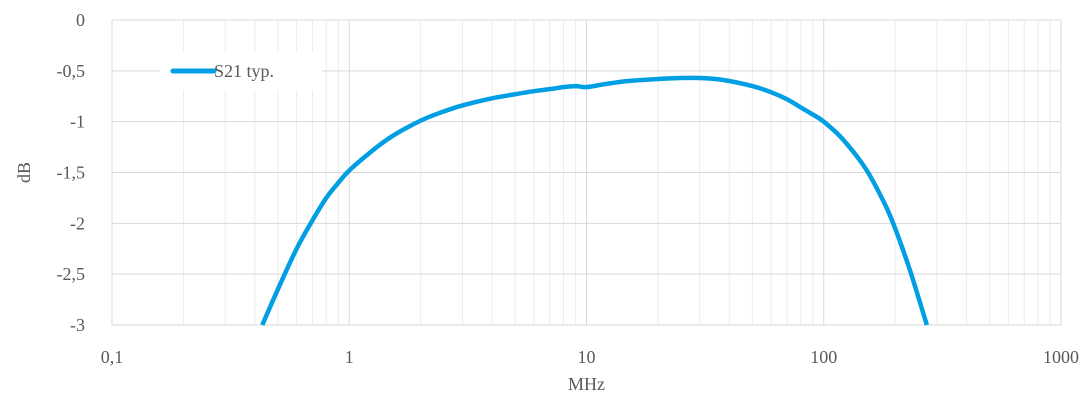 This screenshot has width=1091, height=394. I want to click on x-axis-ticks: 0,1 1 10 100 1000, so click(590, 357).